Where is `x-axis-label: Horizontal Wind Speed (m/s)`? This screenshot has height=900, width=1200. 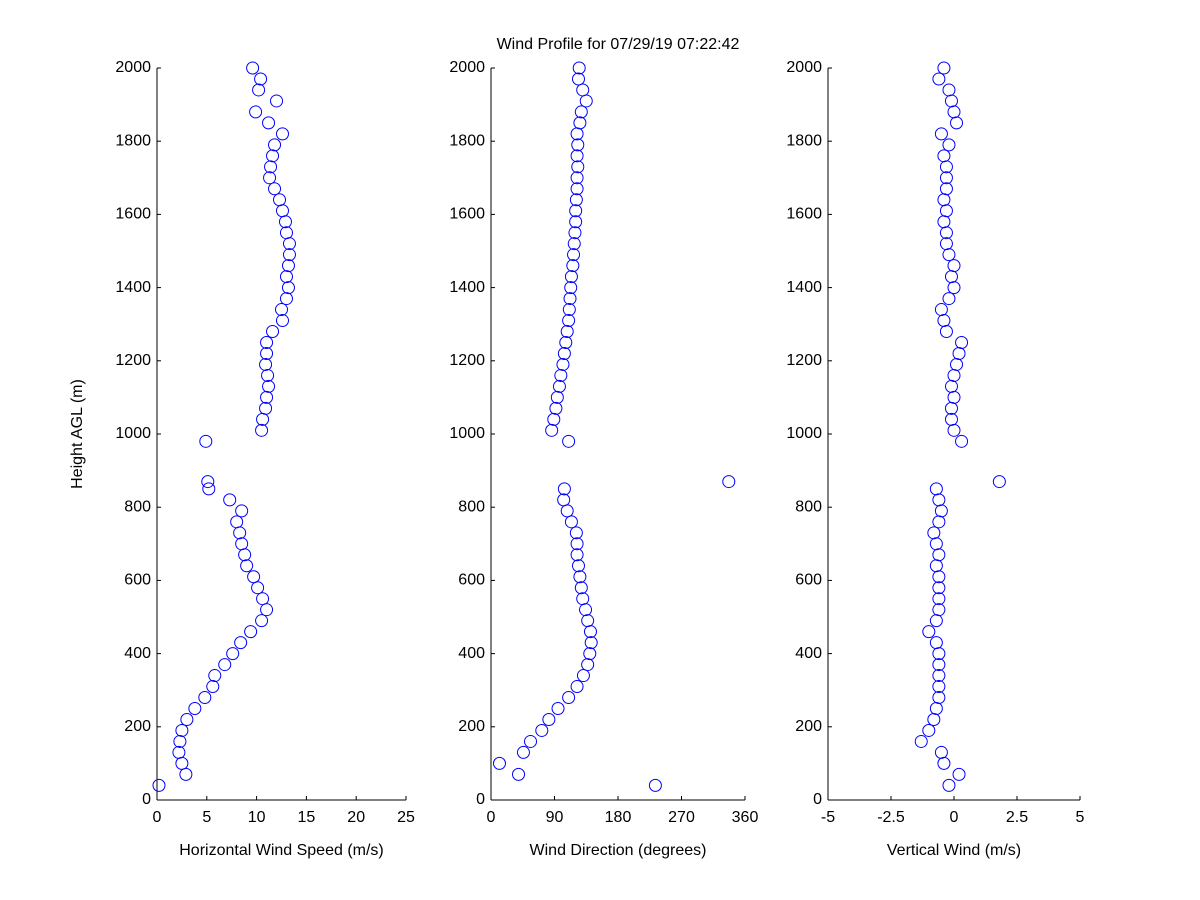 x-axis-label: Horizontal Wind Speed (m/s) is located at coordinates (281, 850).